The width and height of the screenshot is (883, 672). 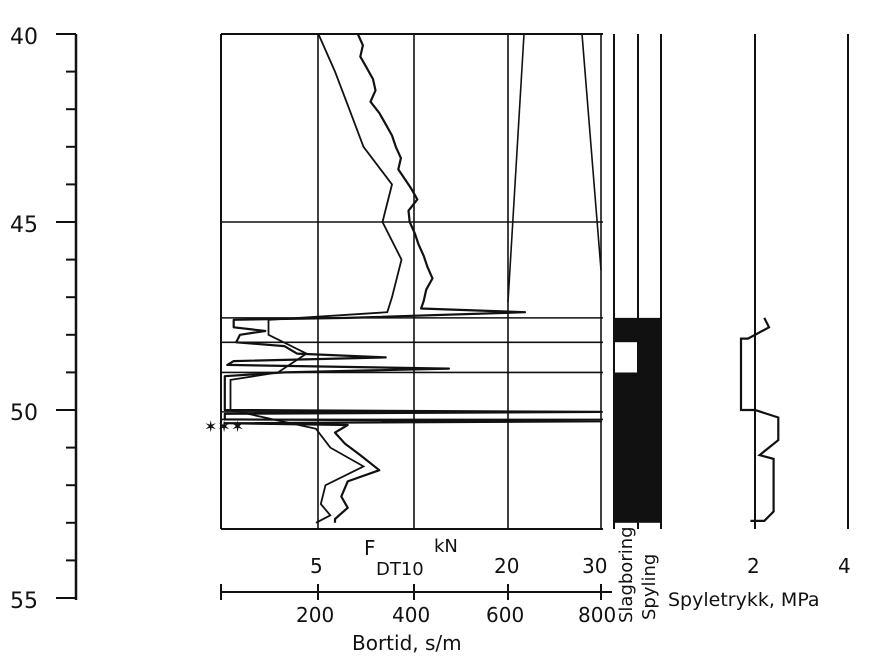 I want to click on reference-depth-lines, so click(x=412, y=321).